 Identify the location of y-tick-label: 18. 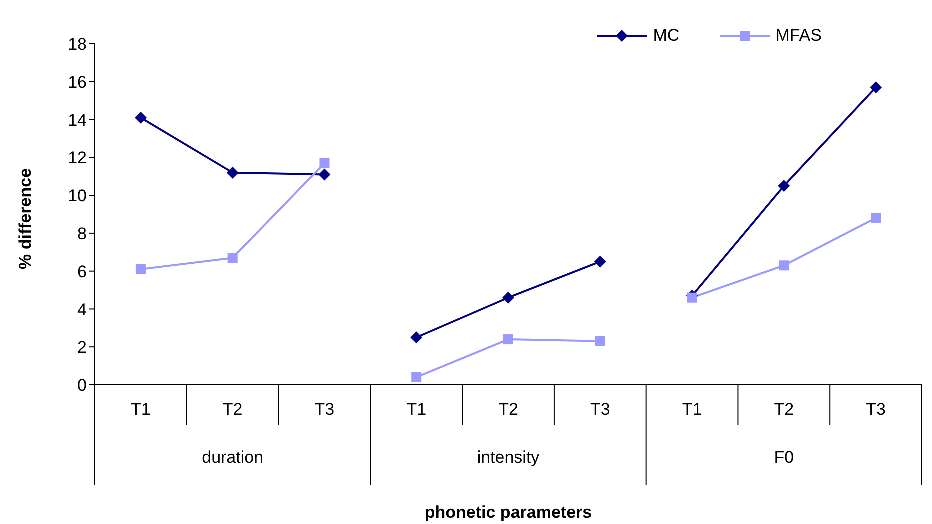
(77, 44).